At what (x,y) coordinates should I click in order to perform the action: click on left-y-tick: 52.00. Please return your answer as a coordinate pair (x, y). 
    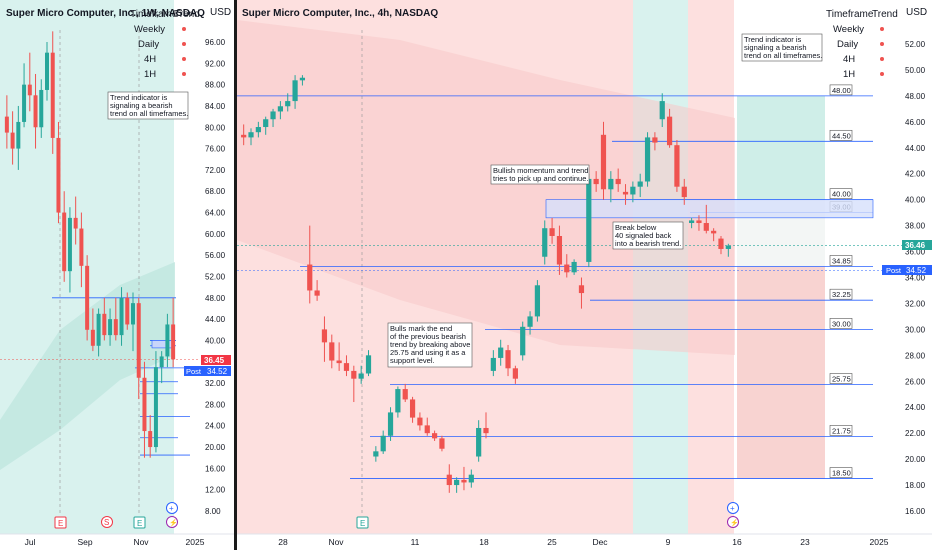
    Looking at the image, I should click on (215, 277).